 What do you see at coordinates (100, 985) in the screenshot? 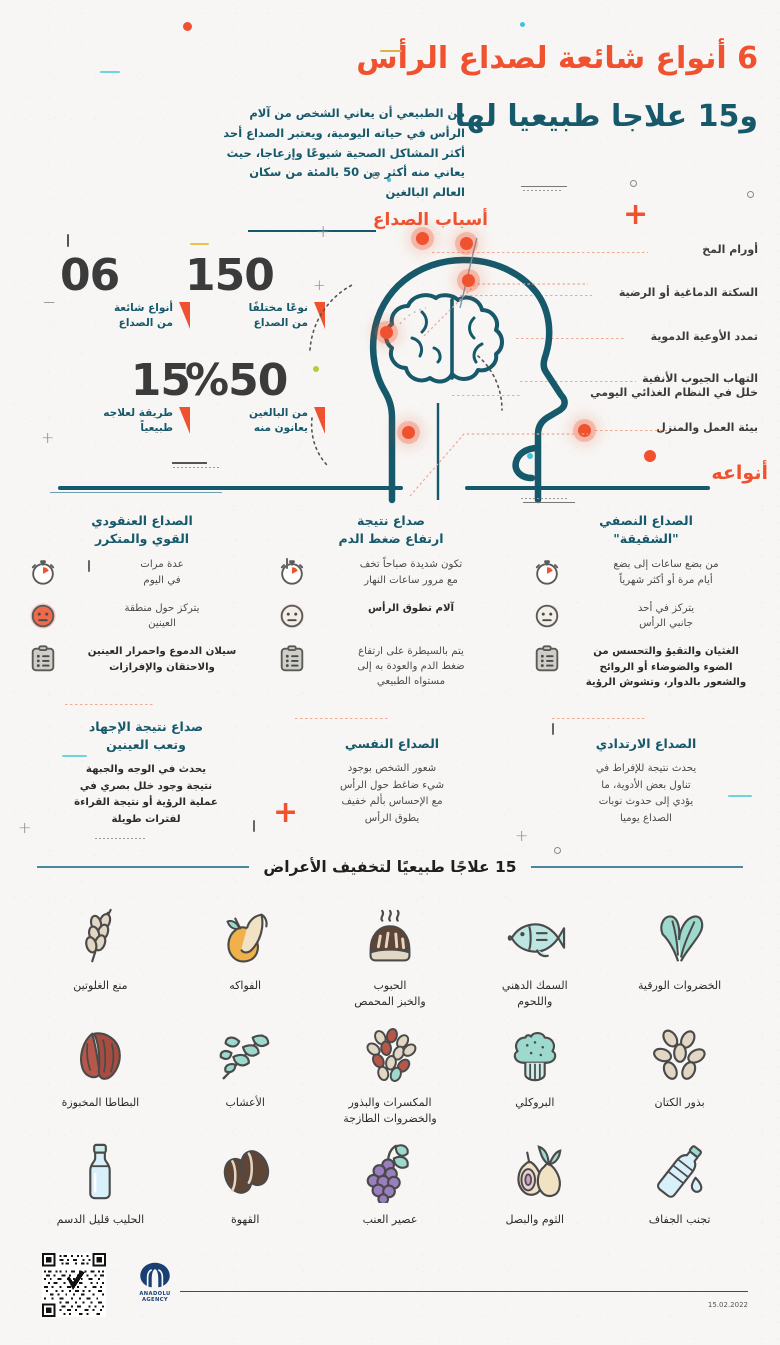
I see `treatment-label: منع الغلوتين` at bounding box center [100, 985].